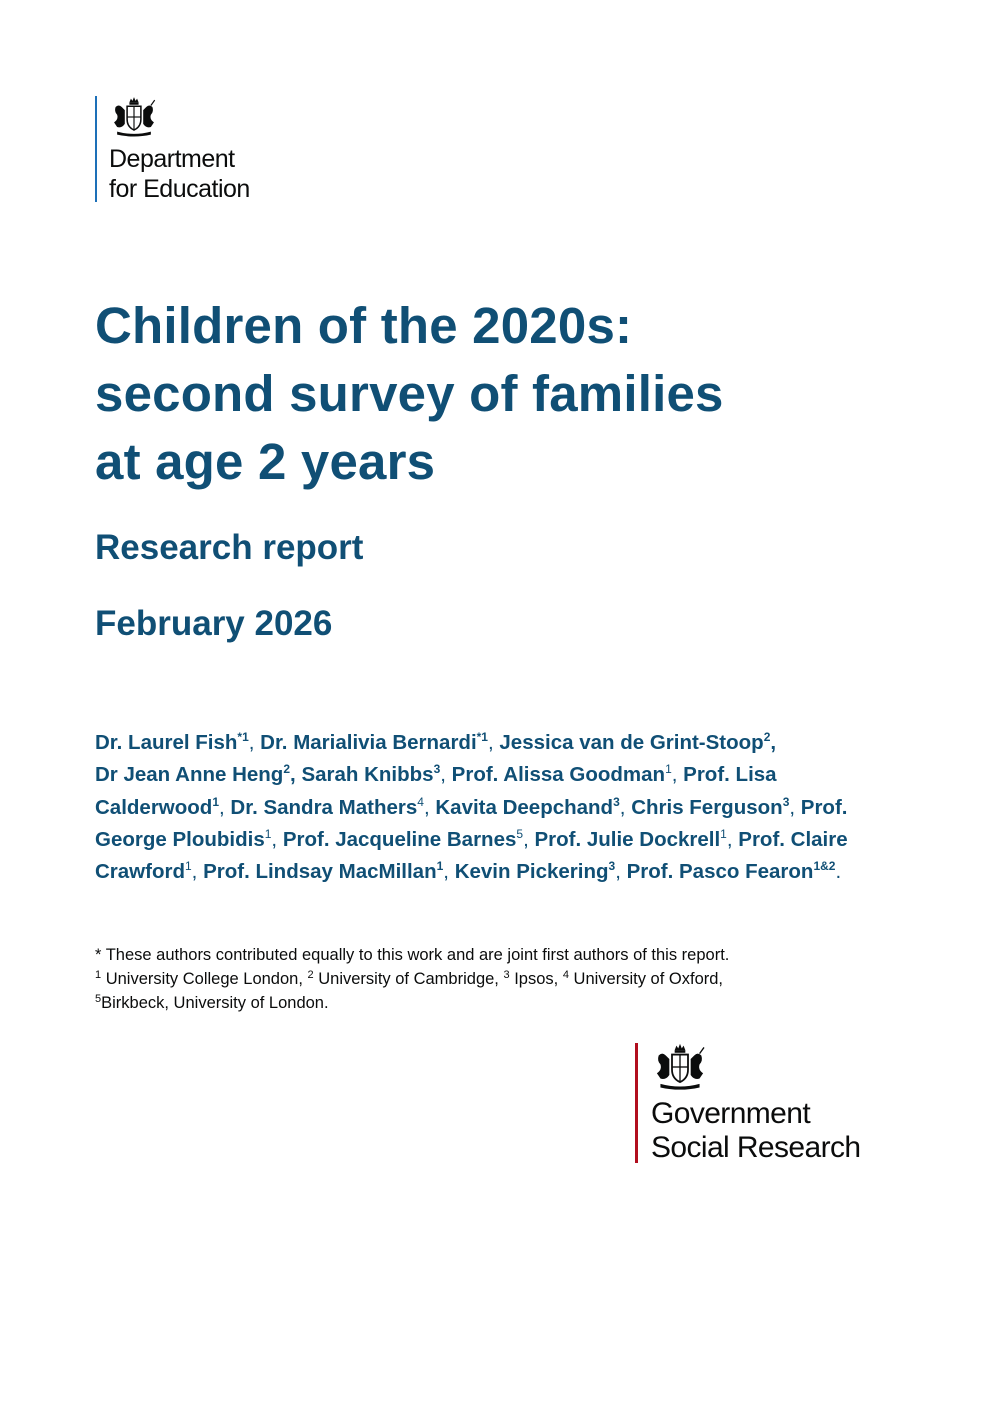 This screenshot has width=991, height=1401. I want to click on author-name: Kavita Deepchand, so click(524, 807).